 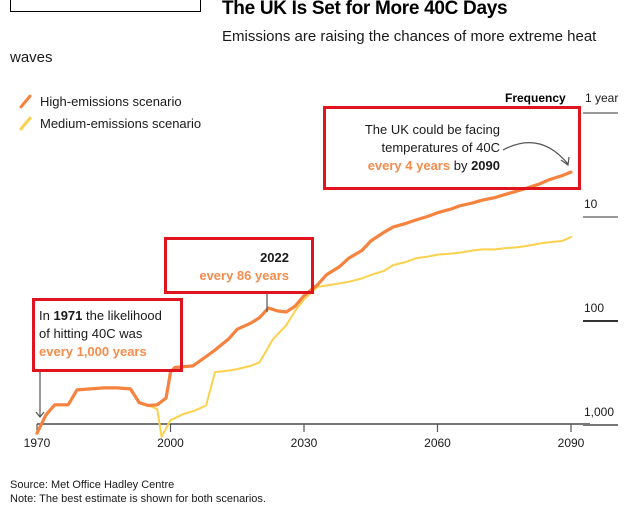 I want to click on annotation-1971-highlight: every 1,000 years, so click(x=93, y=351).